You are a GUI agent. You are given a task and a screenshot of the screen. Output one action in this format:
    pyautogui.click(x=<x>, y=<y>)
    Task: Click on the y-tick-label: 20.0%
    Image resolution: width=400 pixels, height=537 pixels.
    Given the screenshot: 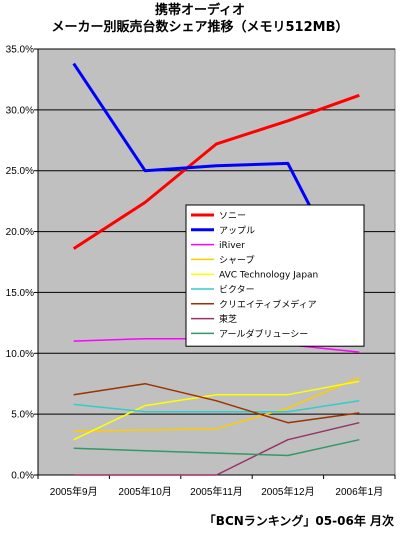 What is the action you would take?
    pyautogui.click(x=20, y=232)
    